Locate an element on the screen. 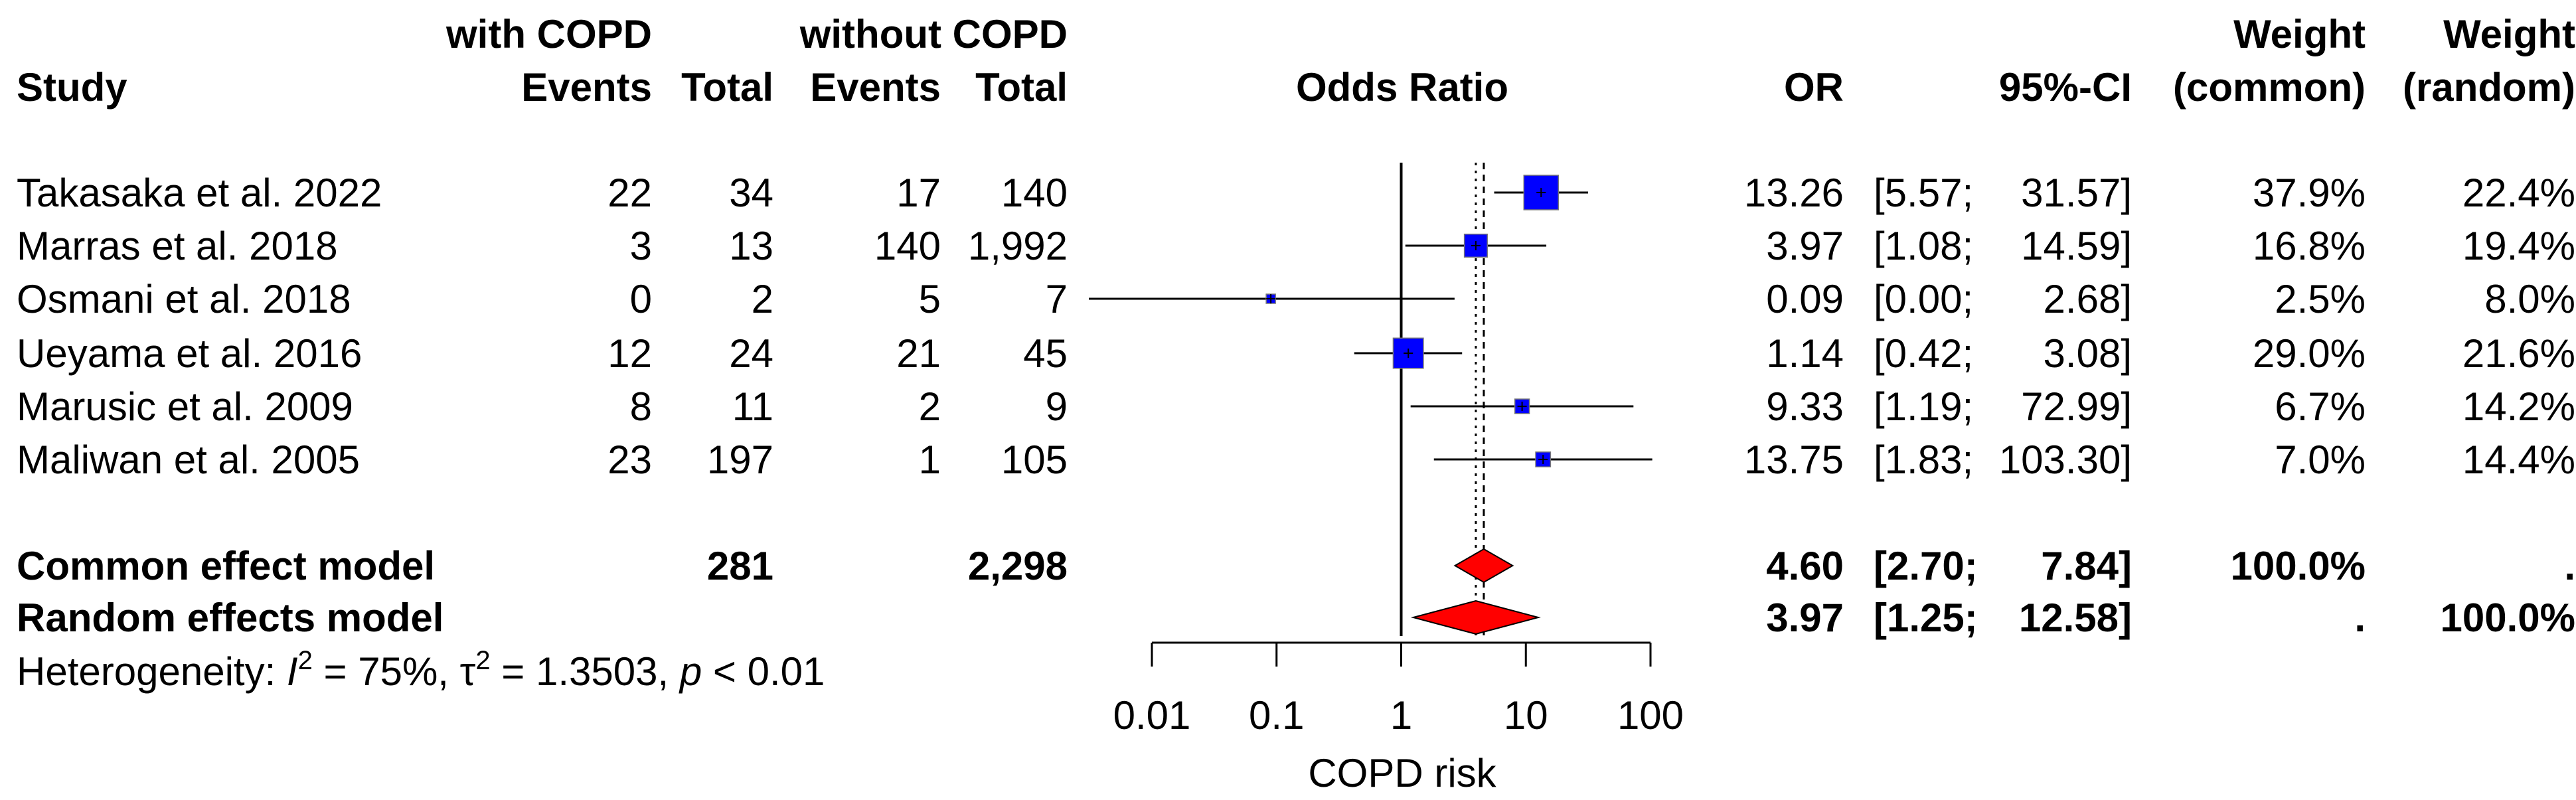  total-without: 9 is located at coordinates (1057, 407).